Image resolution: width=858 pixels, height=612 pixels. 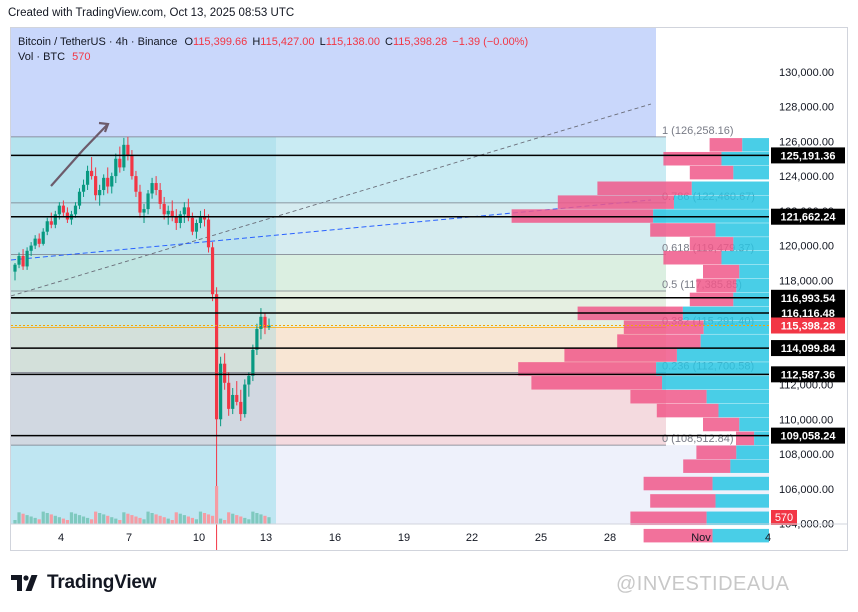 What do you see at coordinates (81, 57) in the screenshot?
I see `legend-volume: 570` at bounding box center [81, 57].